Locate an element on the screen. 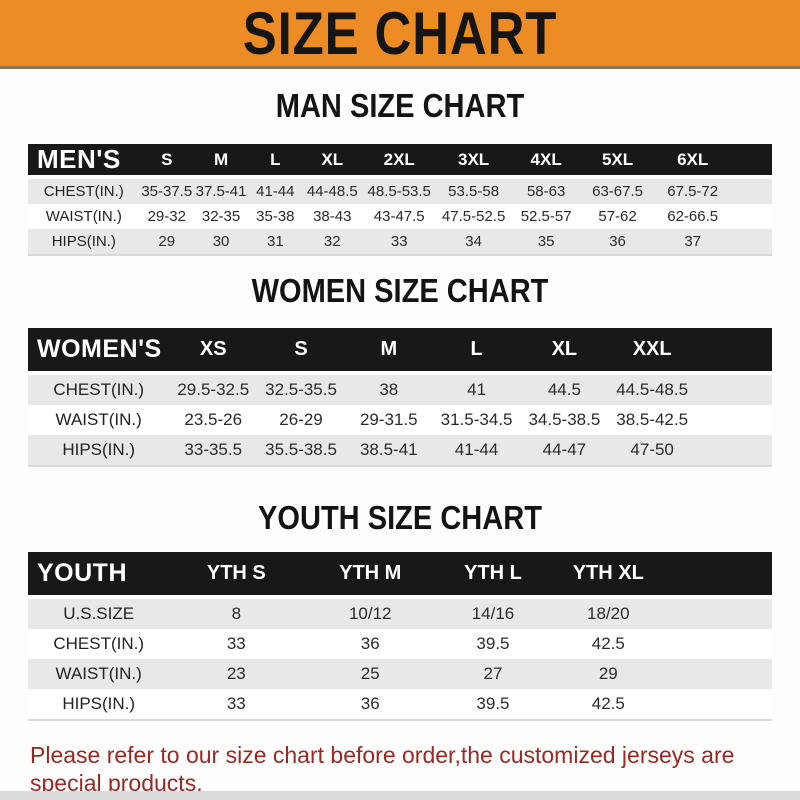  table-cell: 37 is located at coordinates (692, 242).